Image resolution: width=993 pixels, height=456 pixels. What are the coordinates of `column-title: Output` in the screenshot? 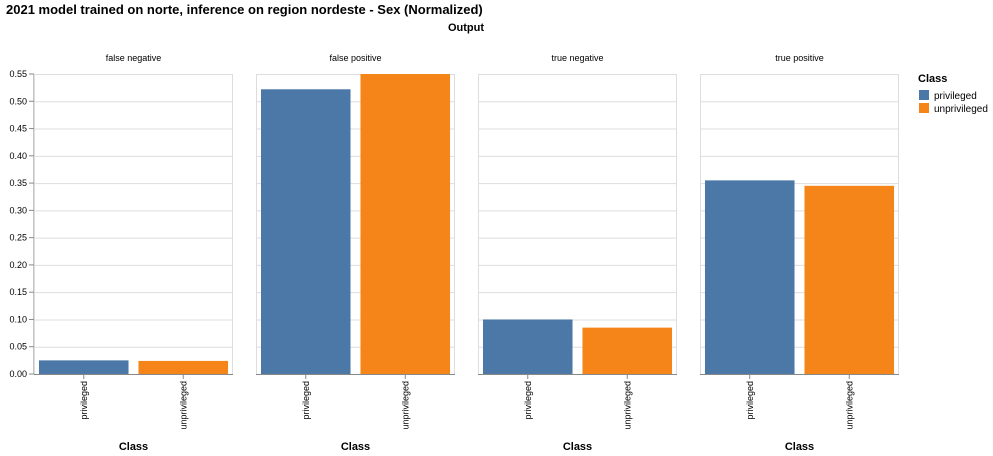 It's located at (466, 28).